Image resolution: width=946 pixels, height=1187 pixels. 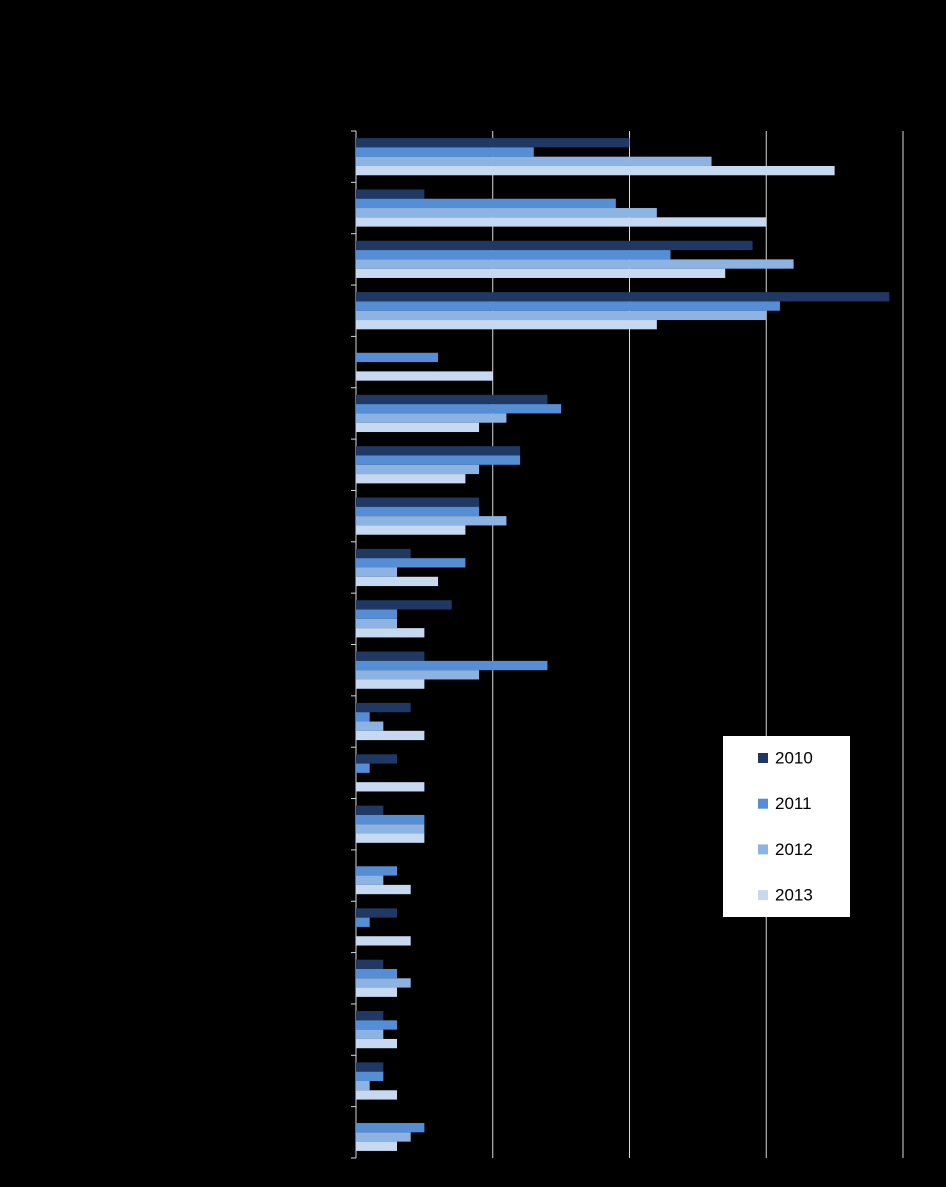 I want to click on legend-label: 2013, so click(x=794, y=895).